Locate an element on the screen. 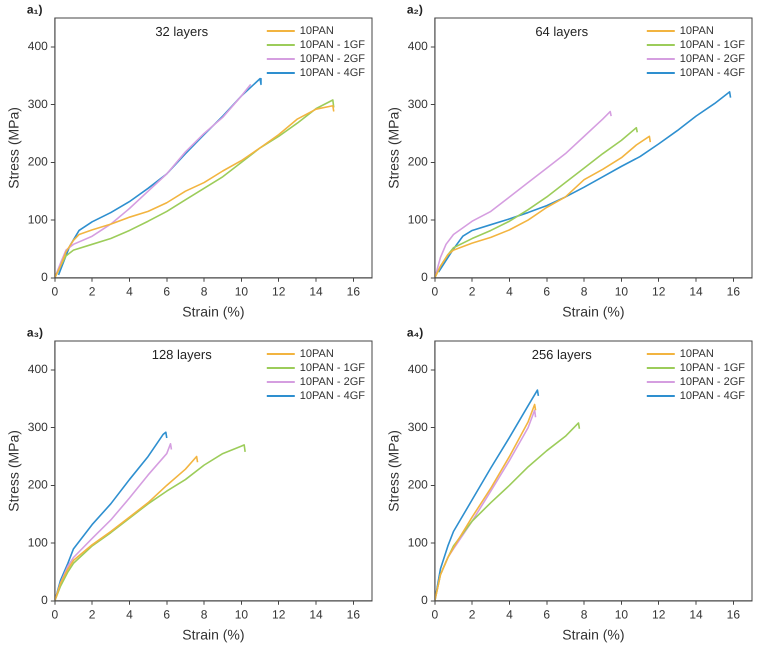  annotation: 256 layers is located at coordinates (562, 354).